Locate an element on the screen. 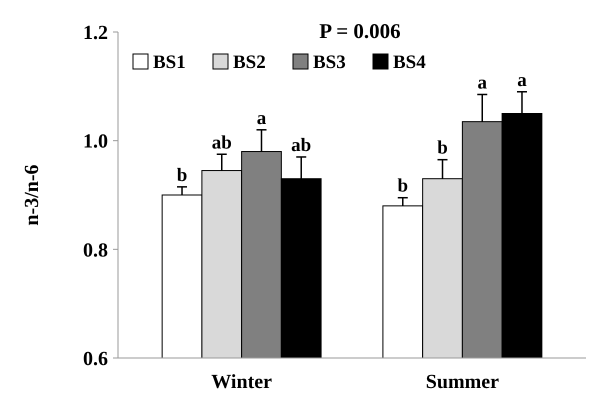 The height and width of the screenshot is (403, 601). y-tick-label: 1.0 is located at coordinates (95, 141).